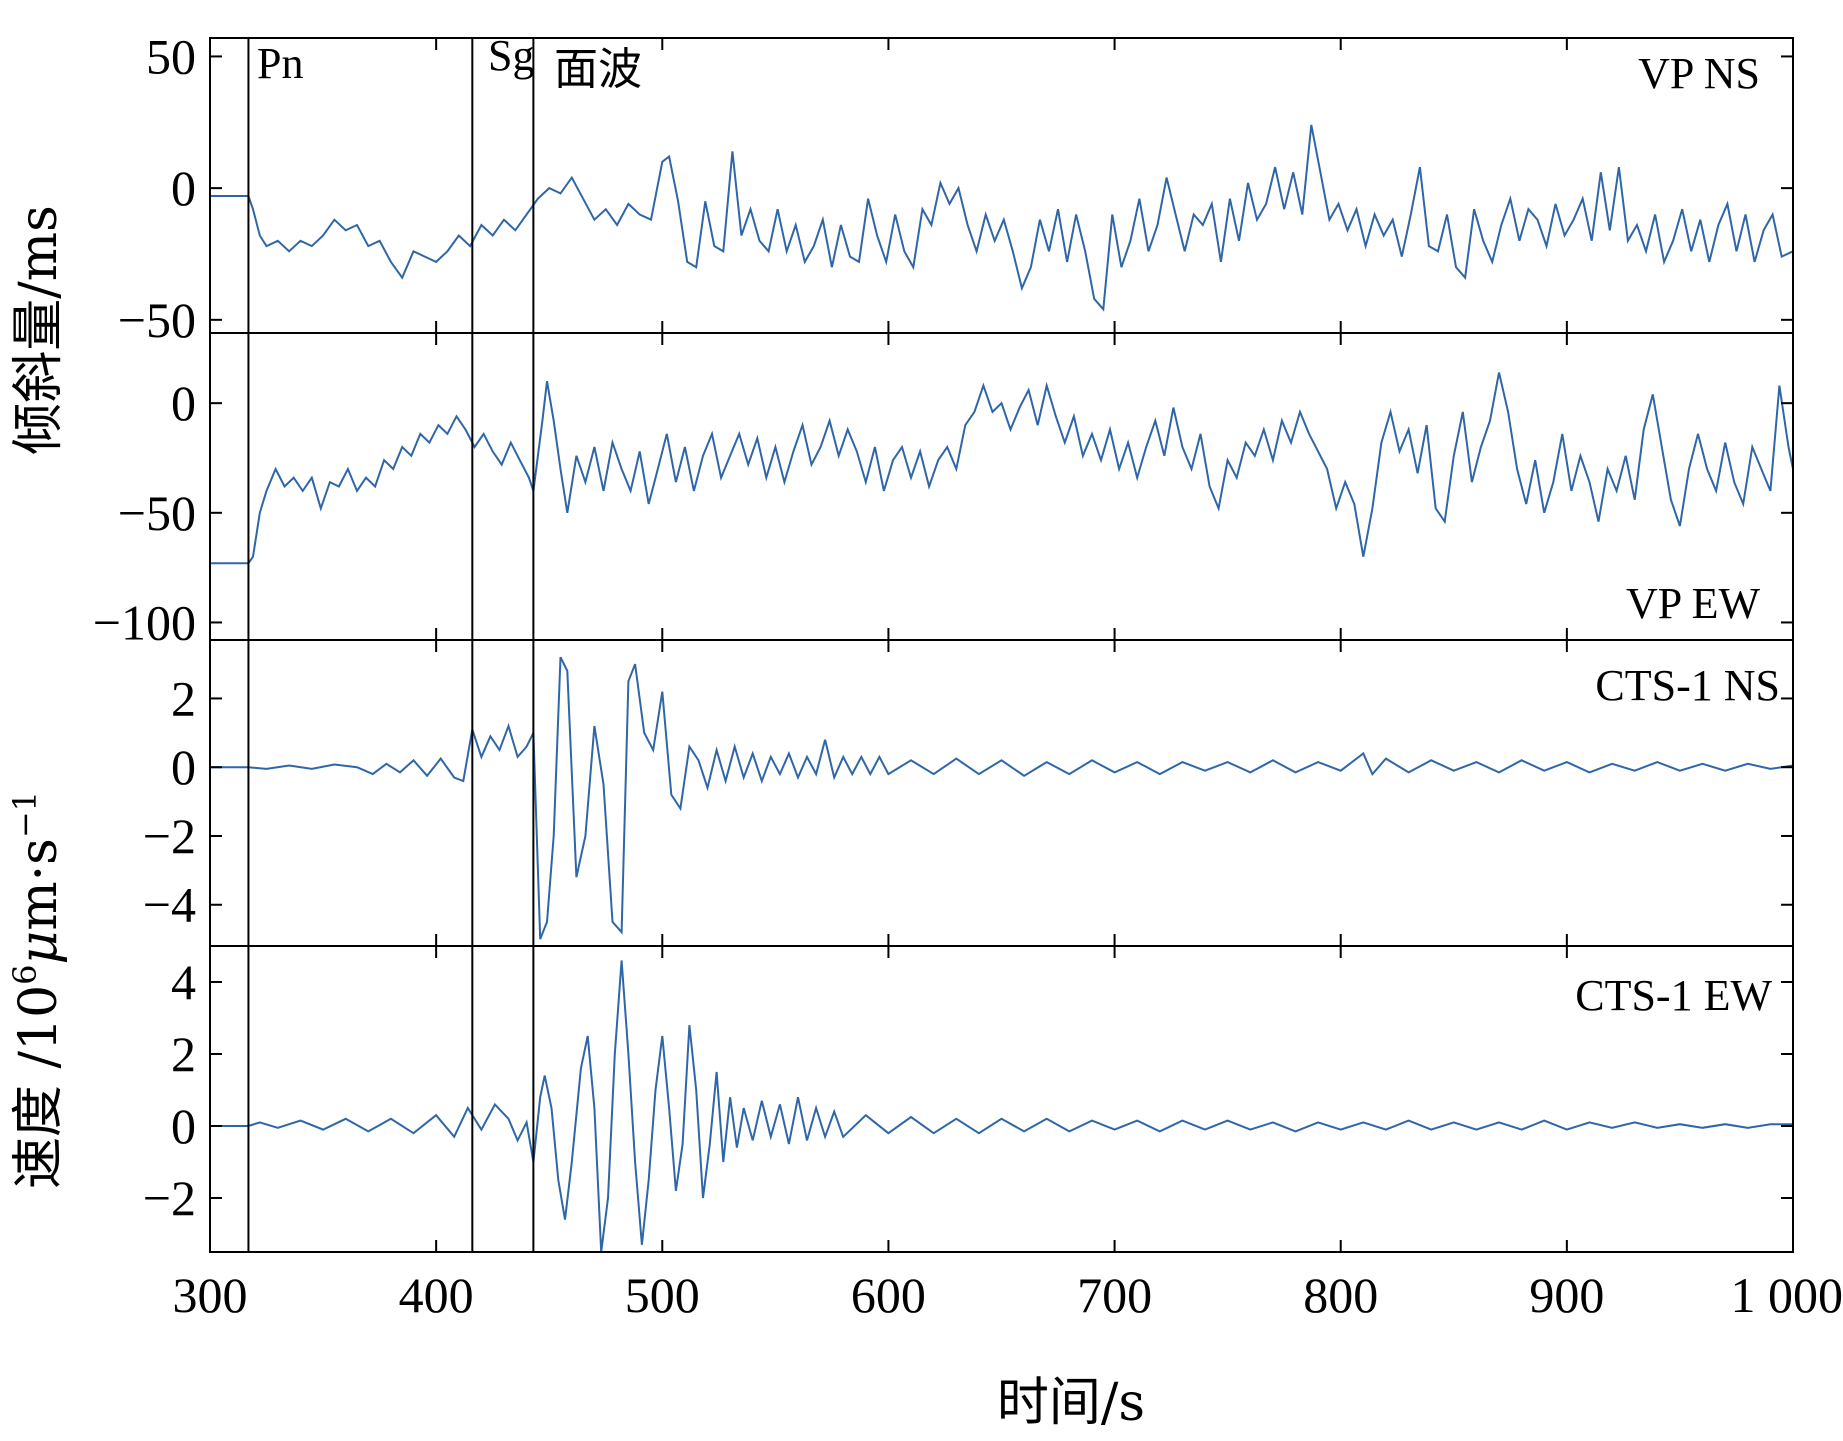 Image resolution: width=1843 pixels, height=1441 pixels. What do you see at coordinates (1566, 1295) in the screenshot?
I see `xtick-label-7: 900` at bounding box center [1566, 1295].